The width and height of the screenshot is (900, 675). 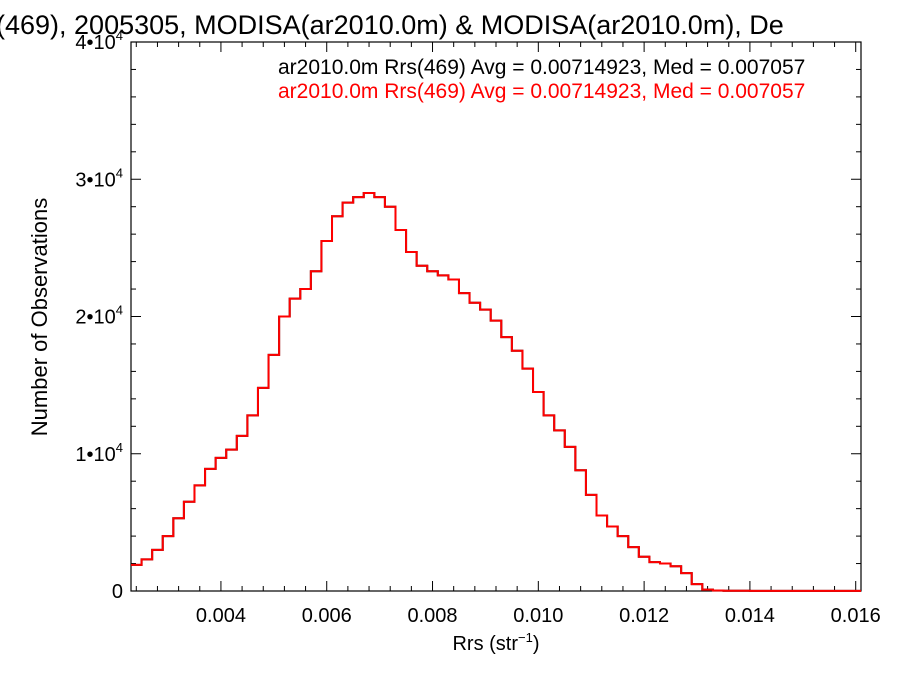 What do you see at coordinates (856, 616) in the screenshot?
I see `x-tick-label: 0.016` at bounding box center [856, 616].